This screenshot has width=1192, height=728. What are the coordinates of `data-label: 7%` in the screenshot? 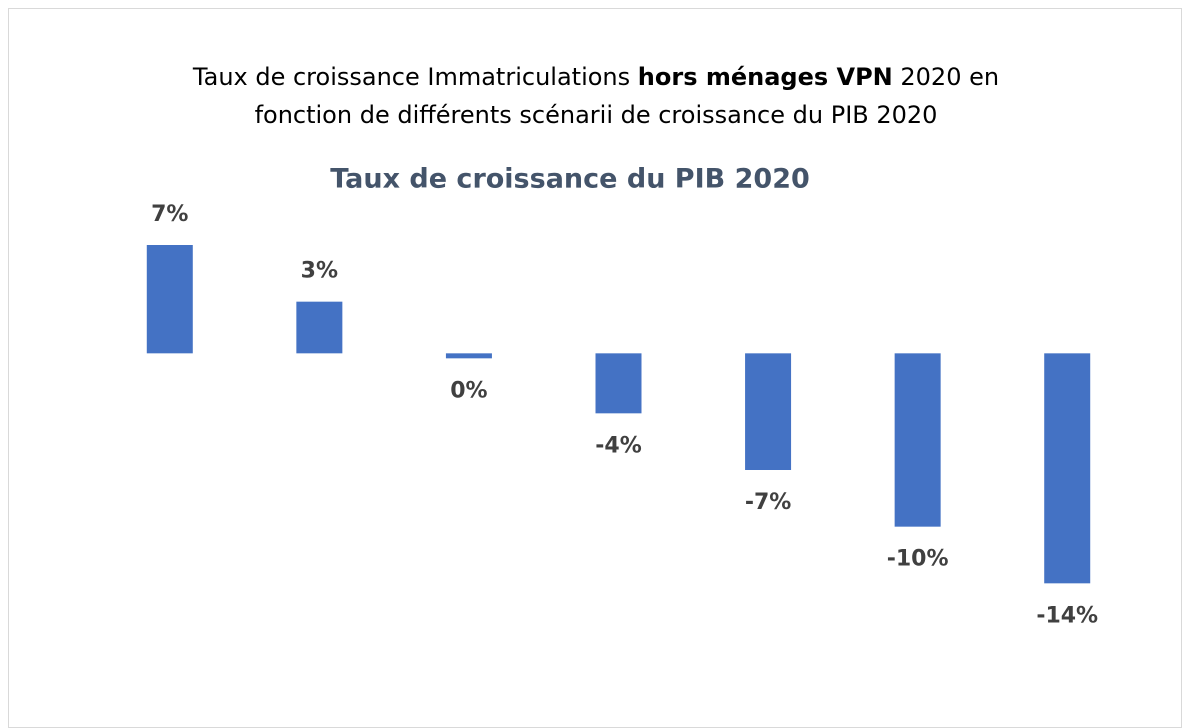 It's located at (169, 214).